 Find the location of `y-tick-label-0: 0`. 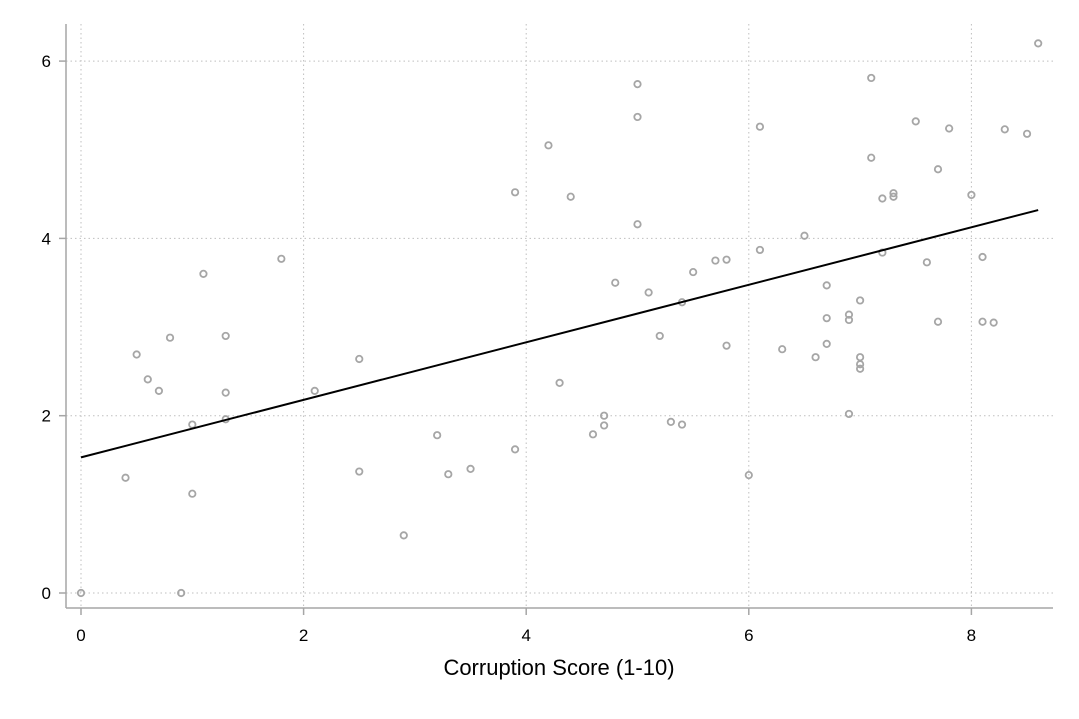

y-tick-label-0: 0 is located at coordinates (46, 593).